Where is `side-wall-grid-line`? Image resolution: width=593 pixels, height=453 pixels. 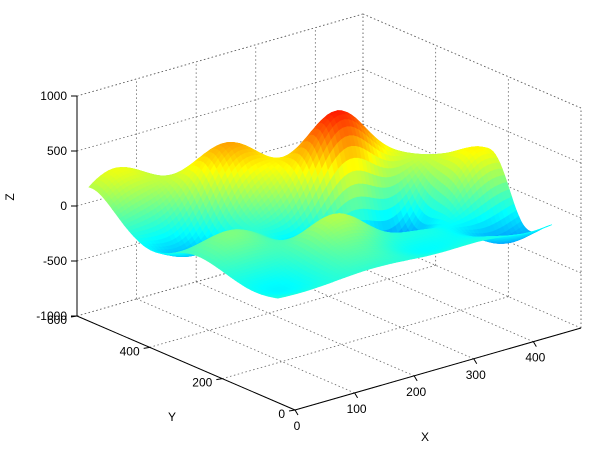 side-wall-grid-line is located at coordinates (472, 61).